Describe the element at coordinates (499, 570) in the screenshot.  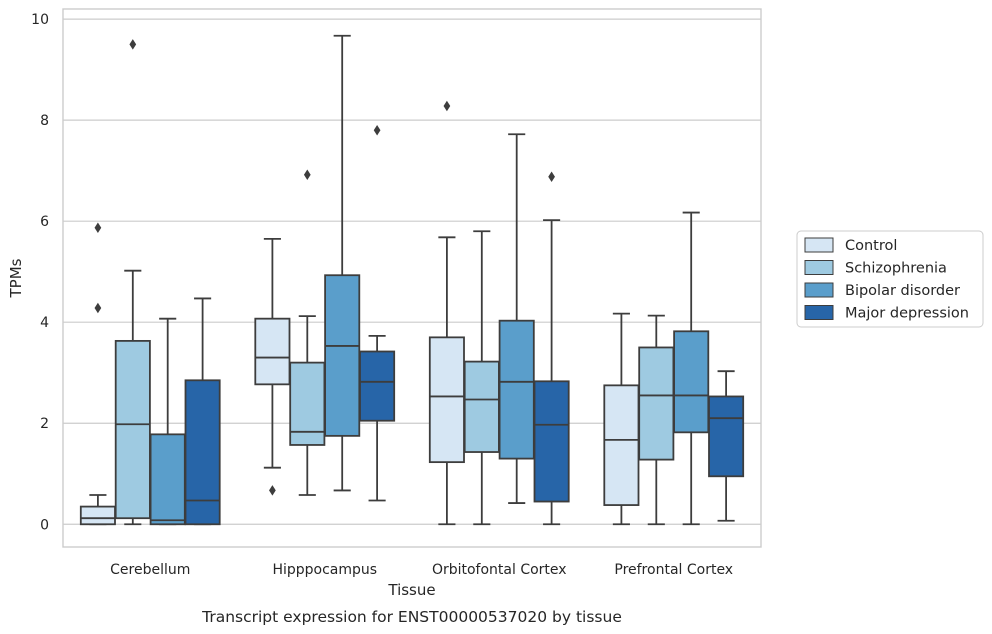
I see `x-tick-label: Orbitofontal Cortex` at that location.